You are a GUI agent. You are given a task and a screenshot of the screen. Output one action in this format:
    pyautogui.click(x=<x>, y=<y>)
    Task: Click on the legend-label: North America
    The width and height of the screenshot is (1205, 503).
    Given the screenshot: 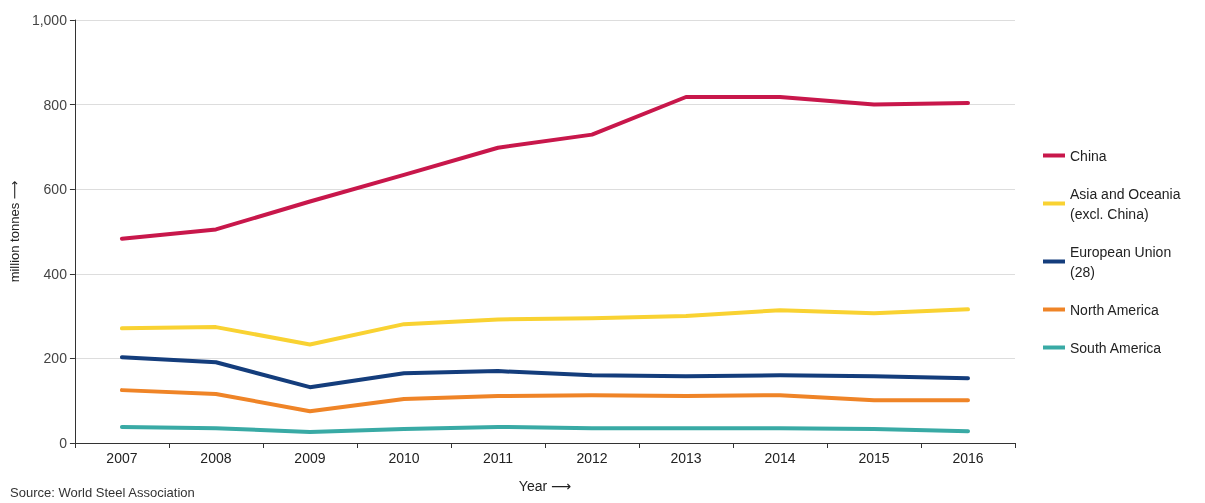 What is the action you would take?
    pyautogui.click(x=1114, y=309)
    